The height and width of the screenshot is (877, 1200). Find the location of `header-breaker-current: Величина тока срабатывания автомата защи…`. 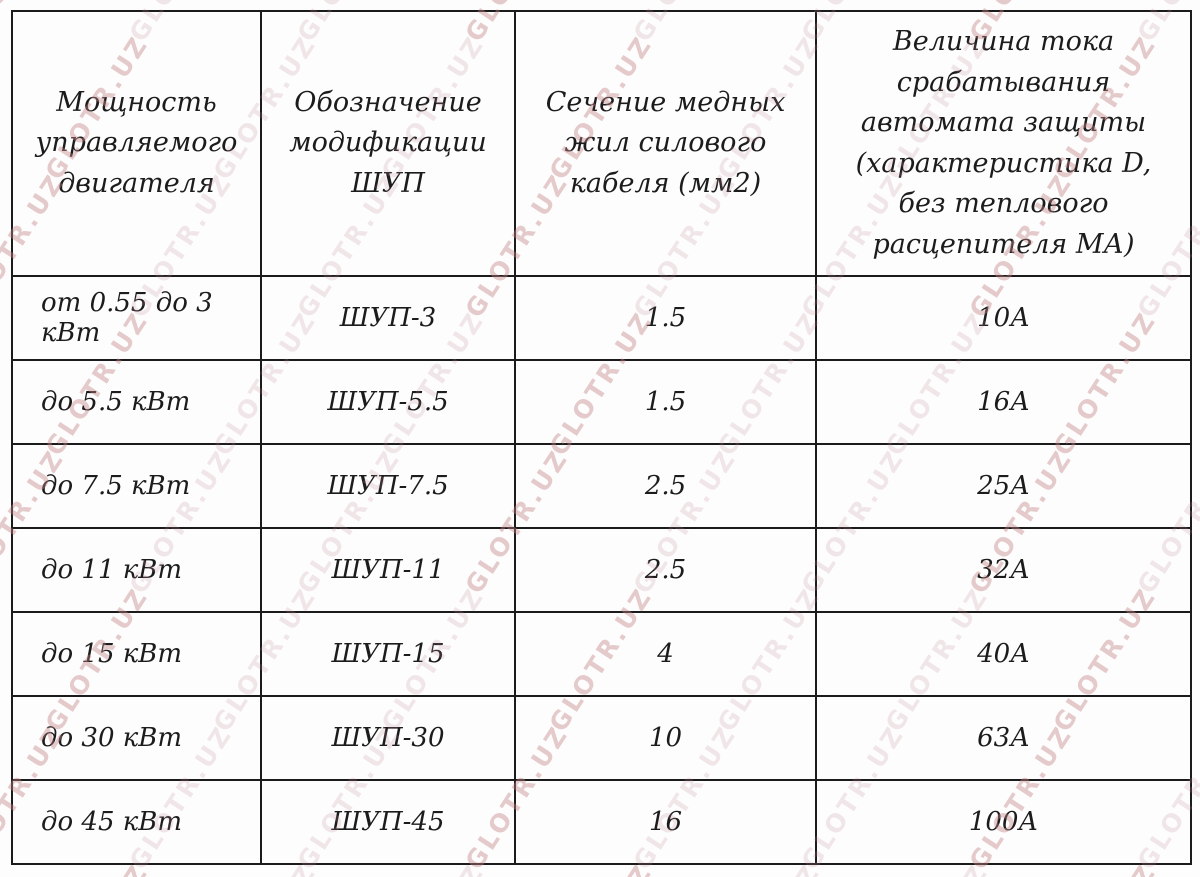

header-breaker-current: Величина тока срабатывания автомата защи… is located at coordinates (1003, 143).